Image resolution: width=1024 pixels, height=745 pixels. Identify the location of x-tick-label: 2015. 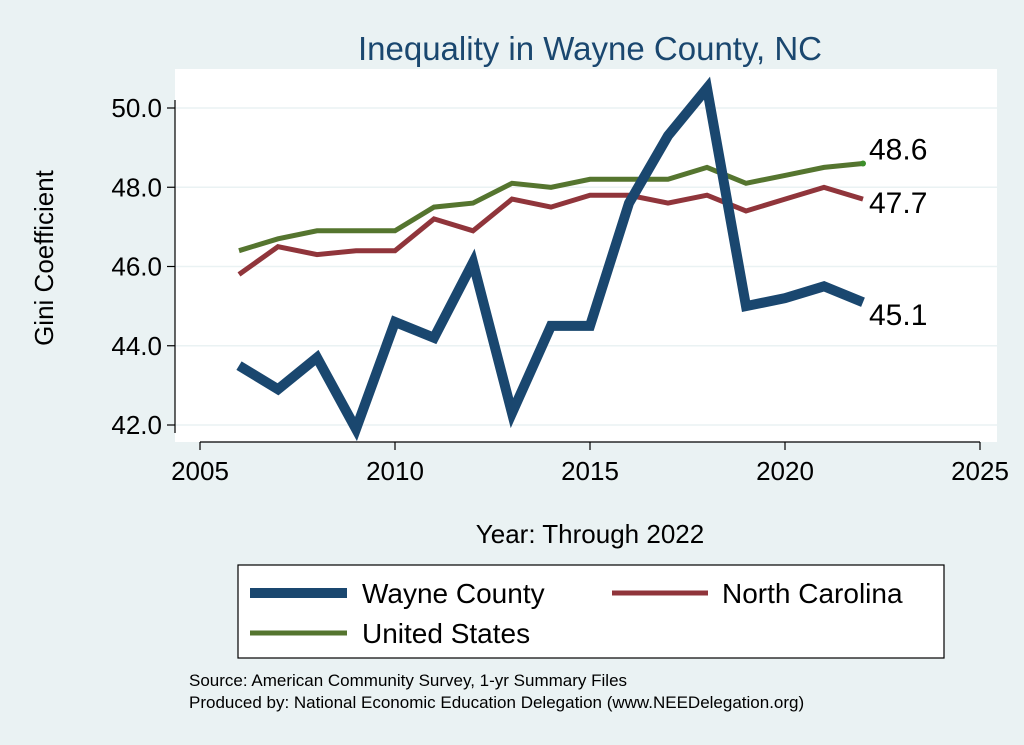
(590, 471).